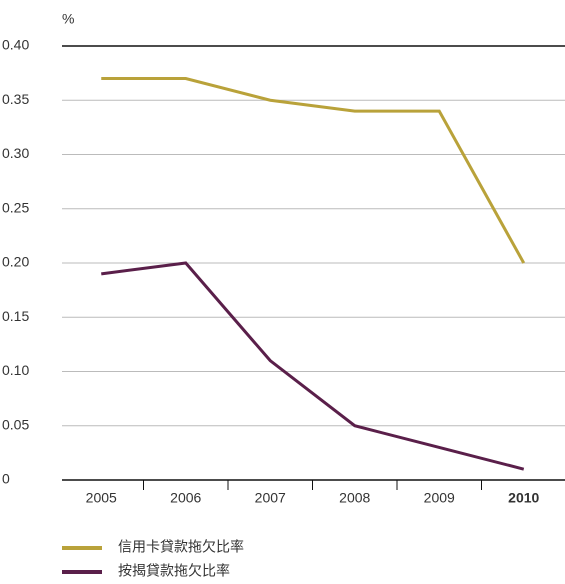 This screenshot has width=565, height=584. Describe the element at coordinates (354, 498) in the screenshot. I see `x-tick-label: 2008` at that location.